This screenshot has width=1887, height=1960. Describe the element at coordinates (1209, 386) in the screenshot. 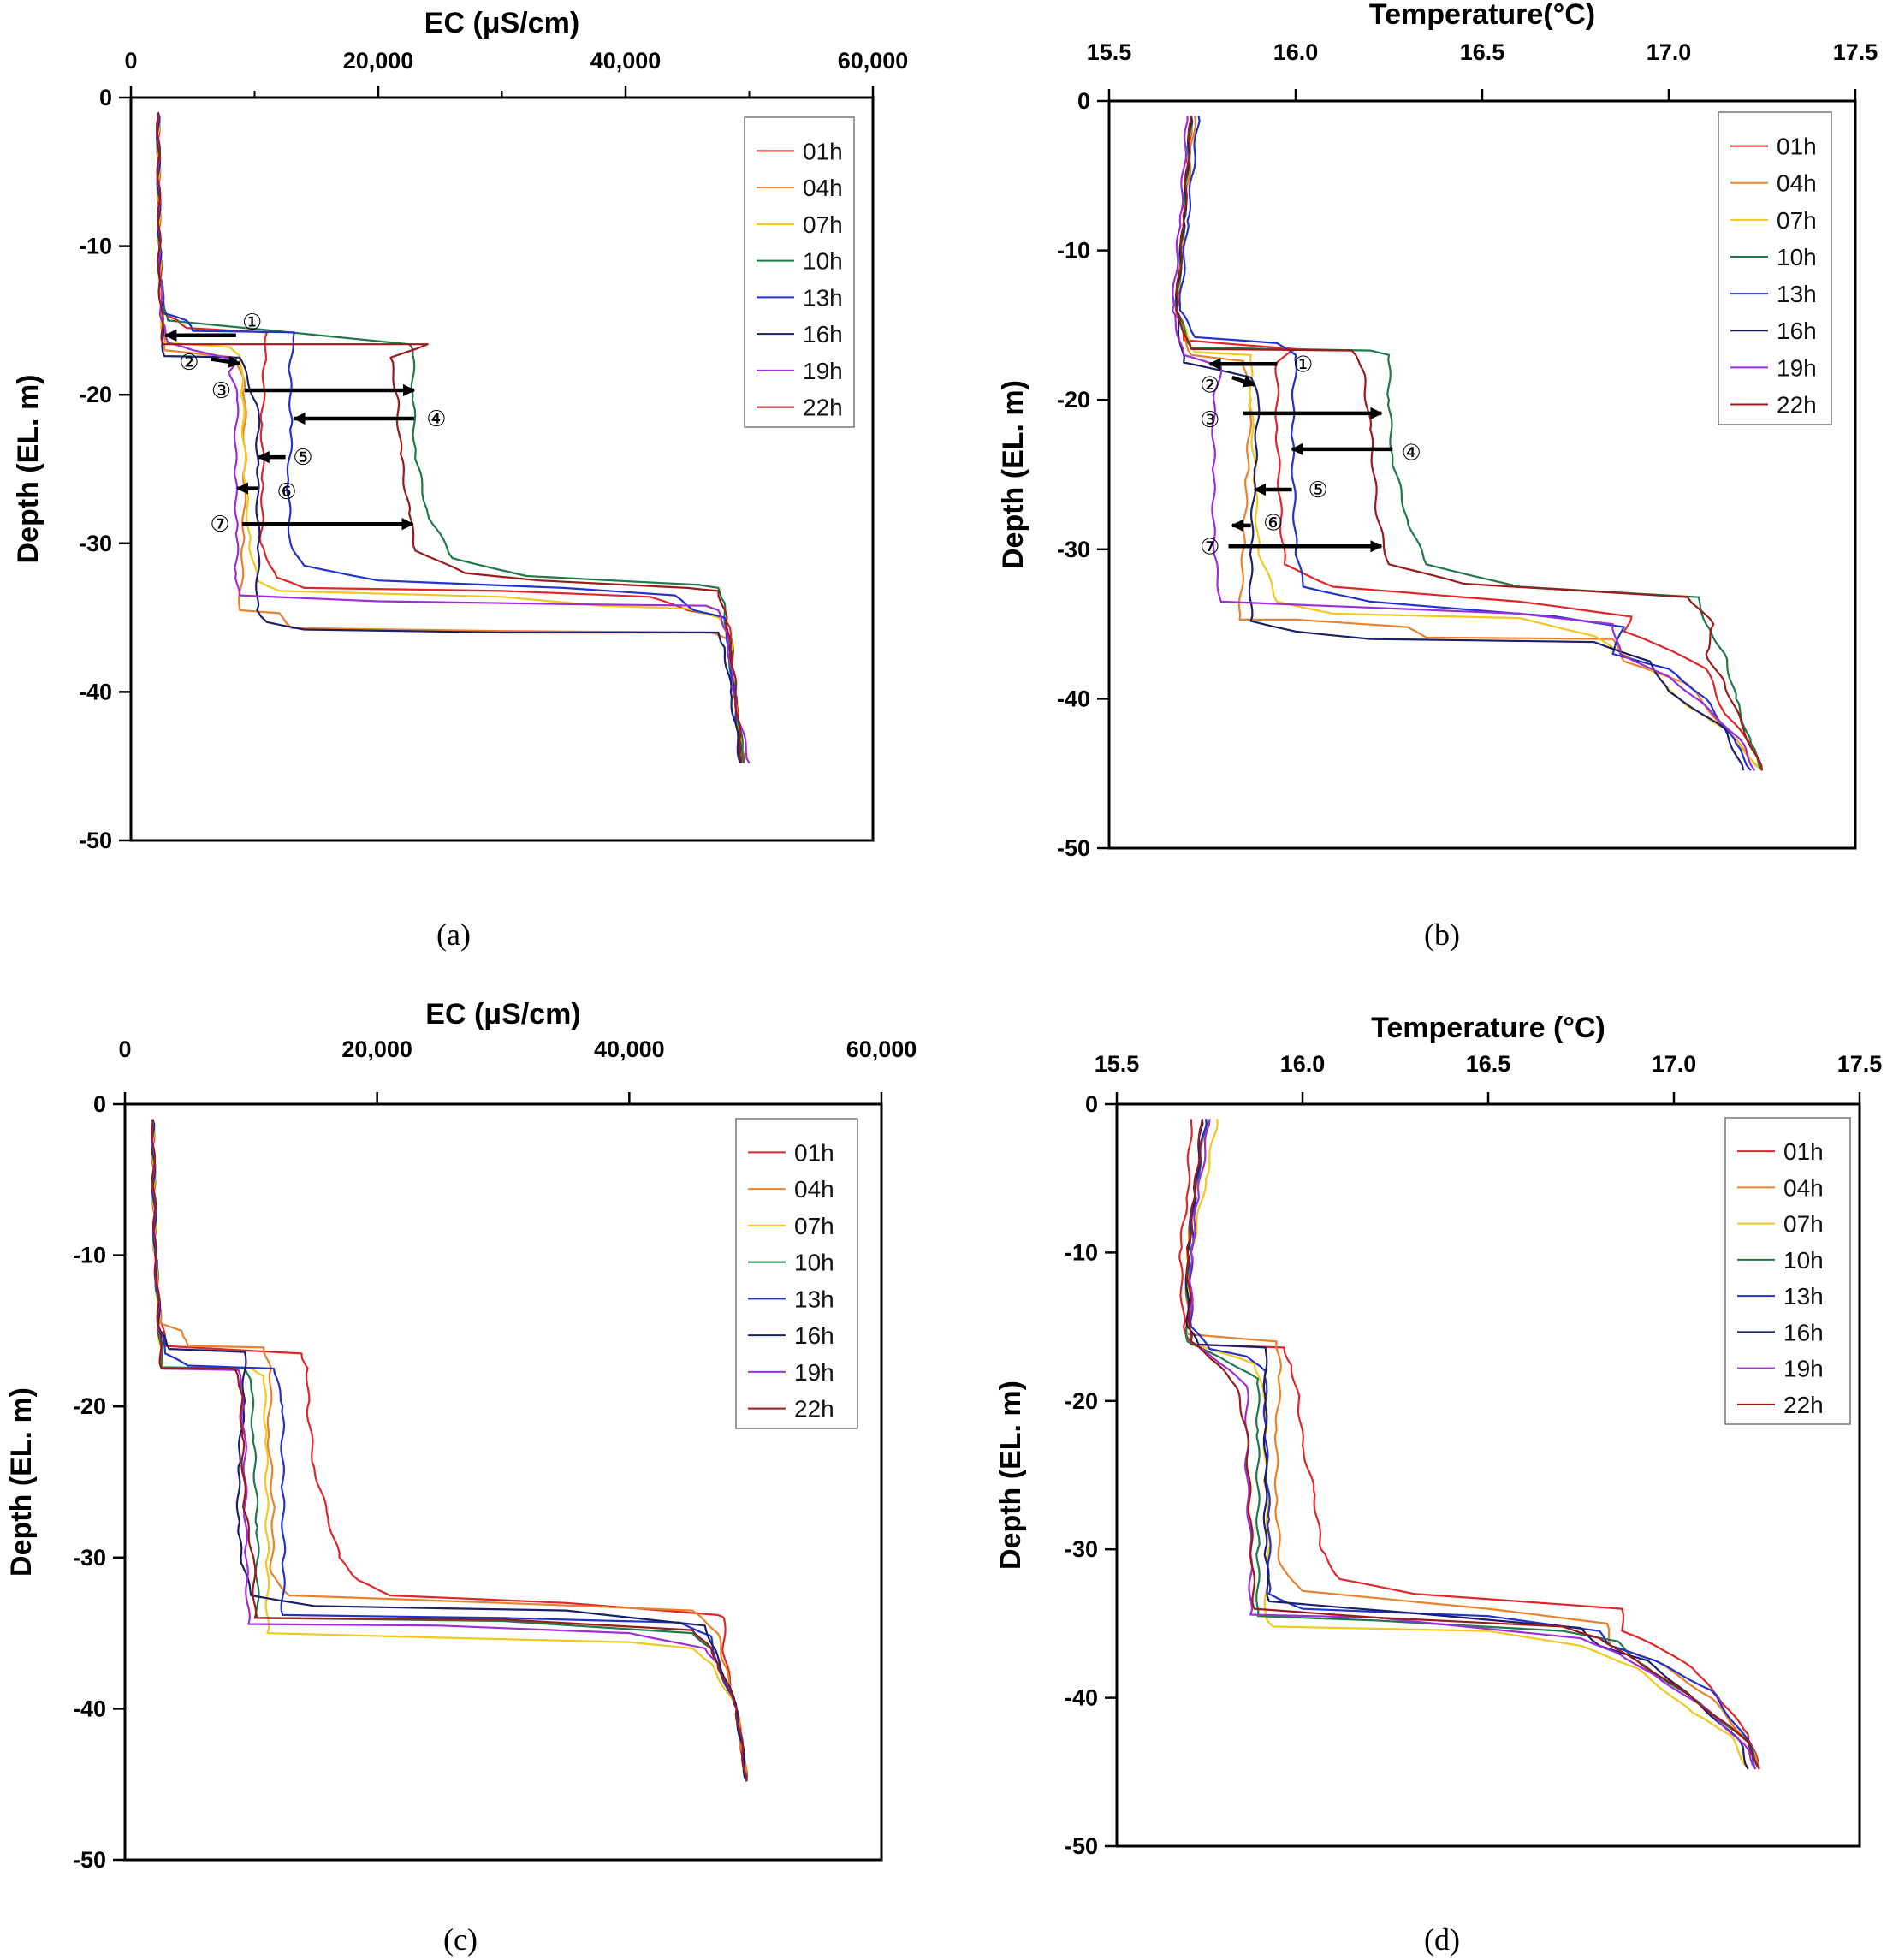

I see `annotation-label: ②` at that location.